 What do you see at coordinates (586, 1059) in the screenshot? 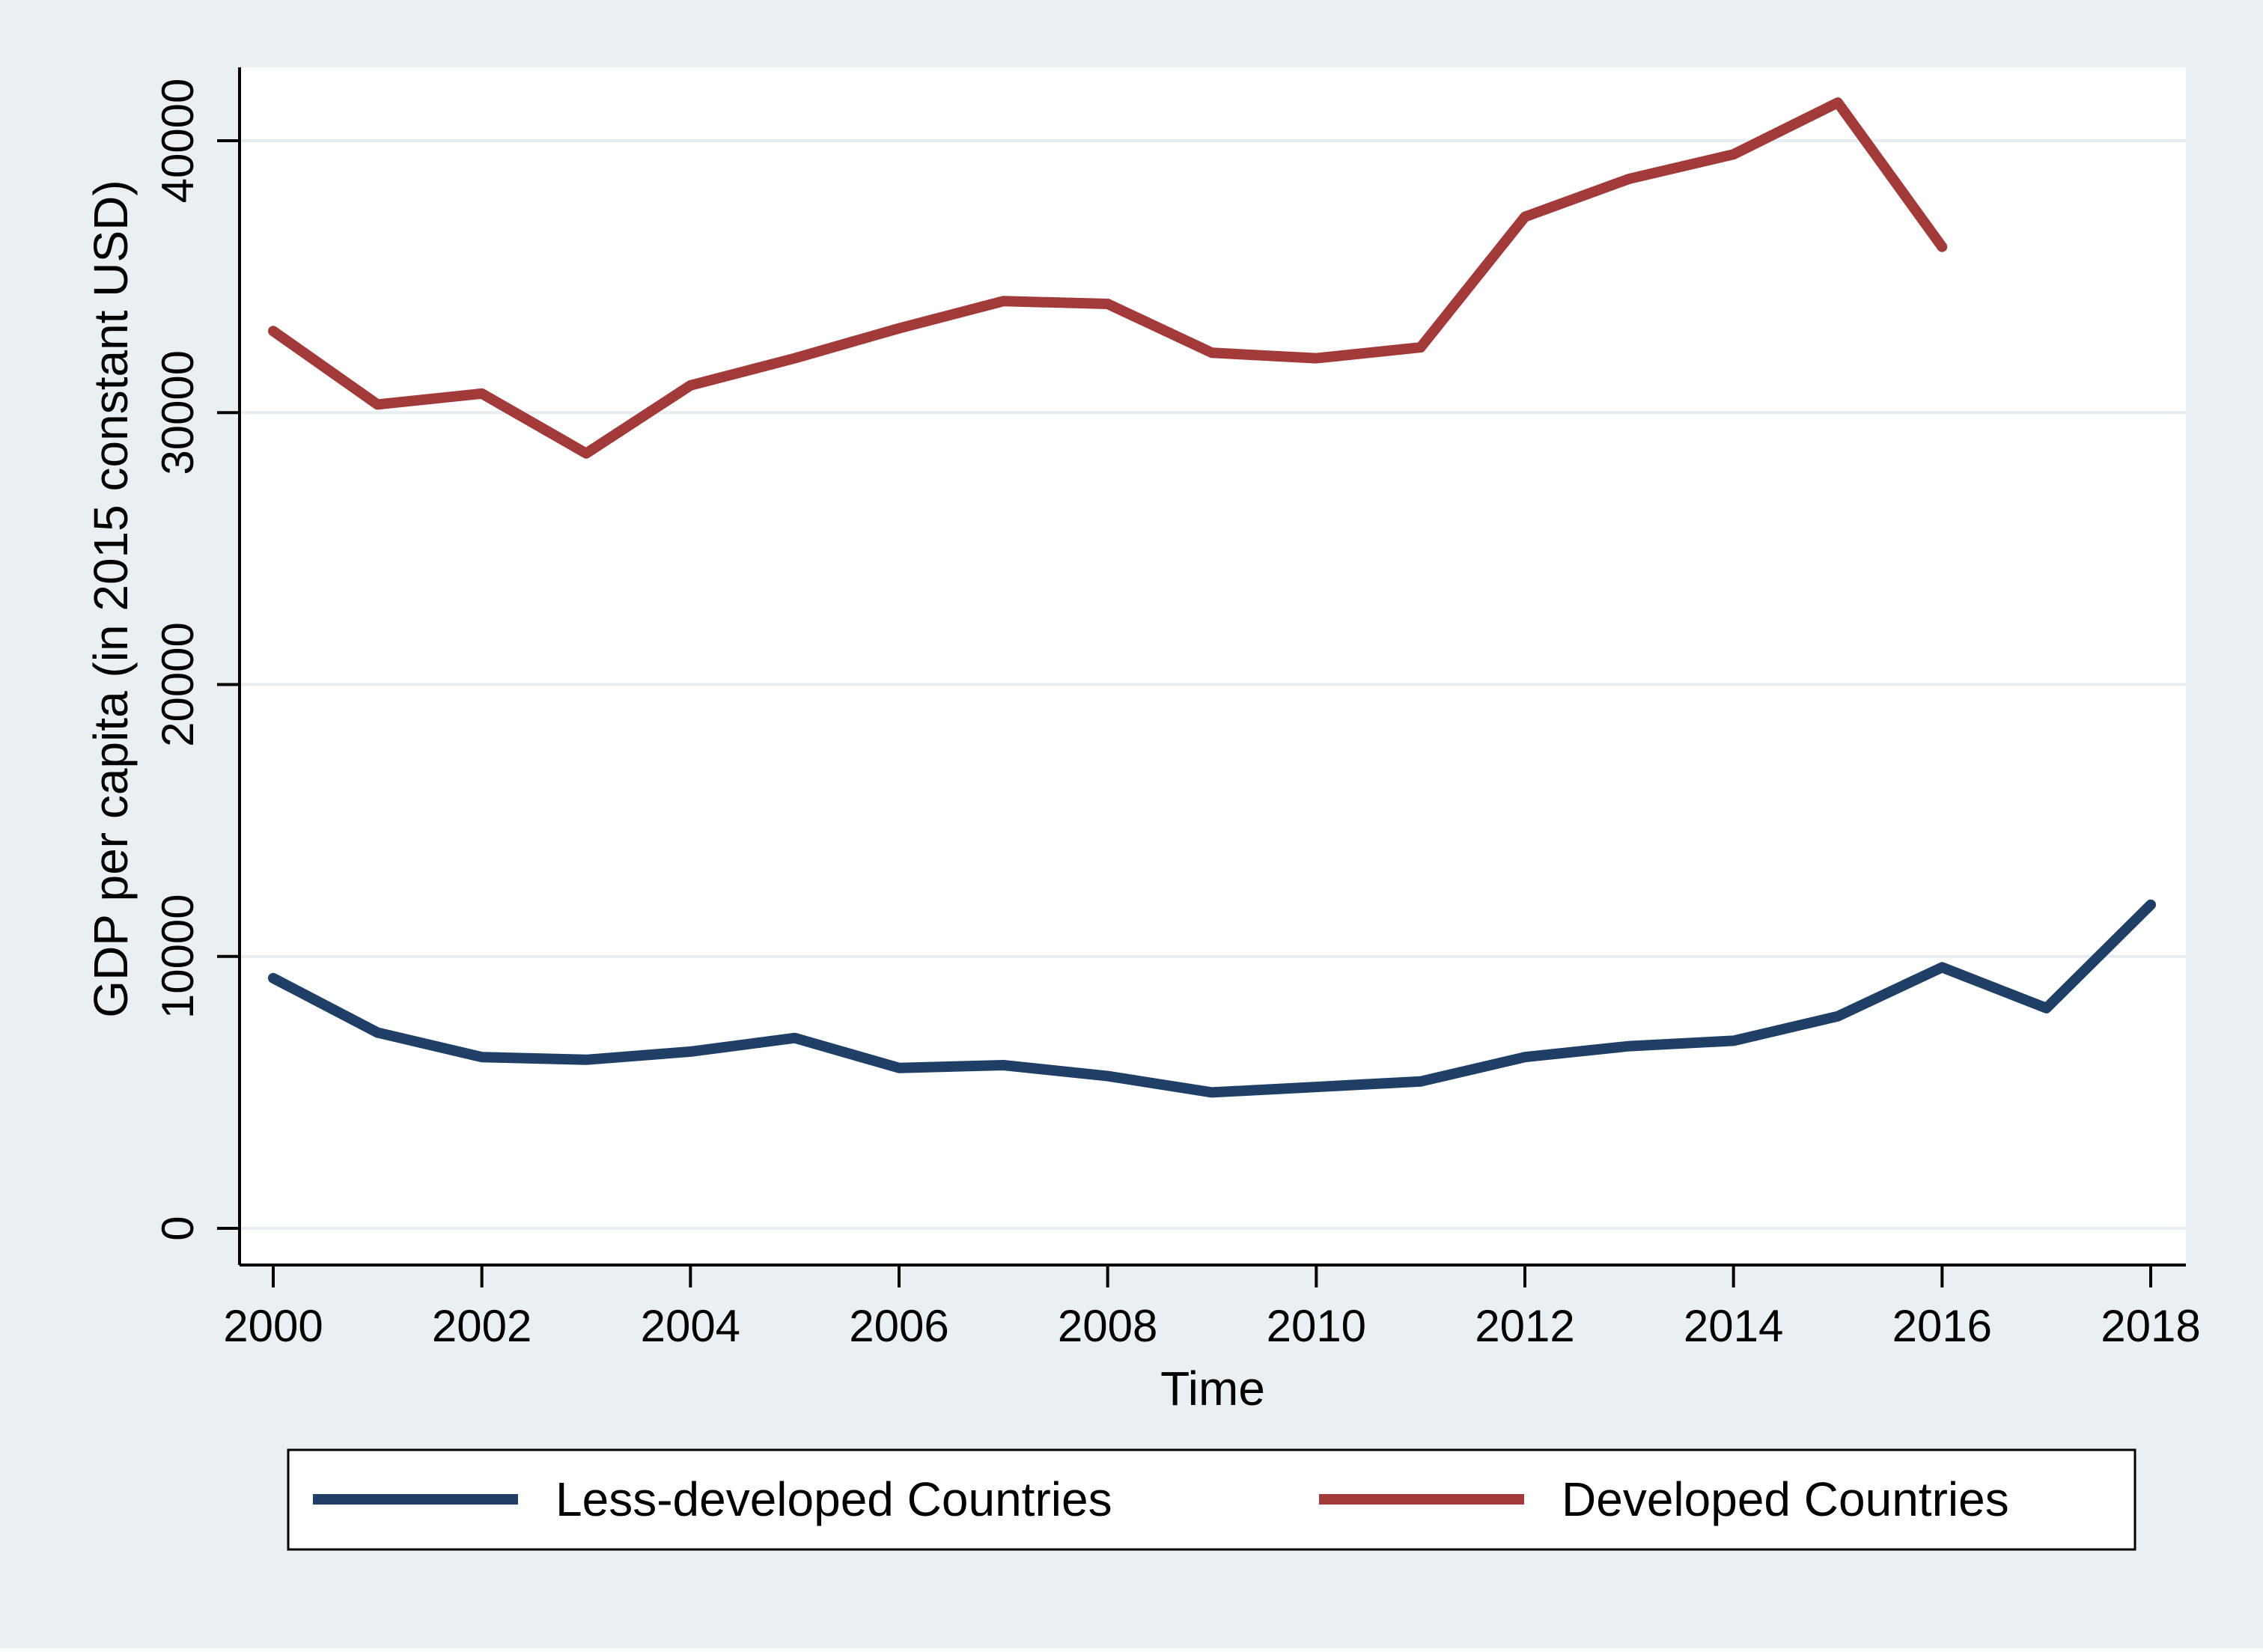
I see `data-point-s0-2003` at bounding box center [586, 1059].